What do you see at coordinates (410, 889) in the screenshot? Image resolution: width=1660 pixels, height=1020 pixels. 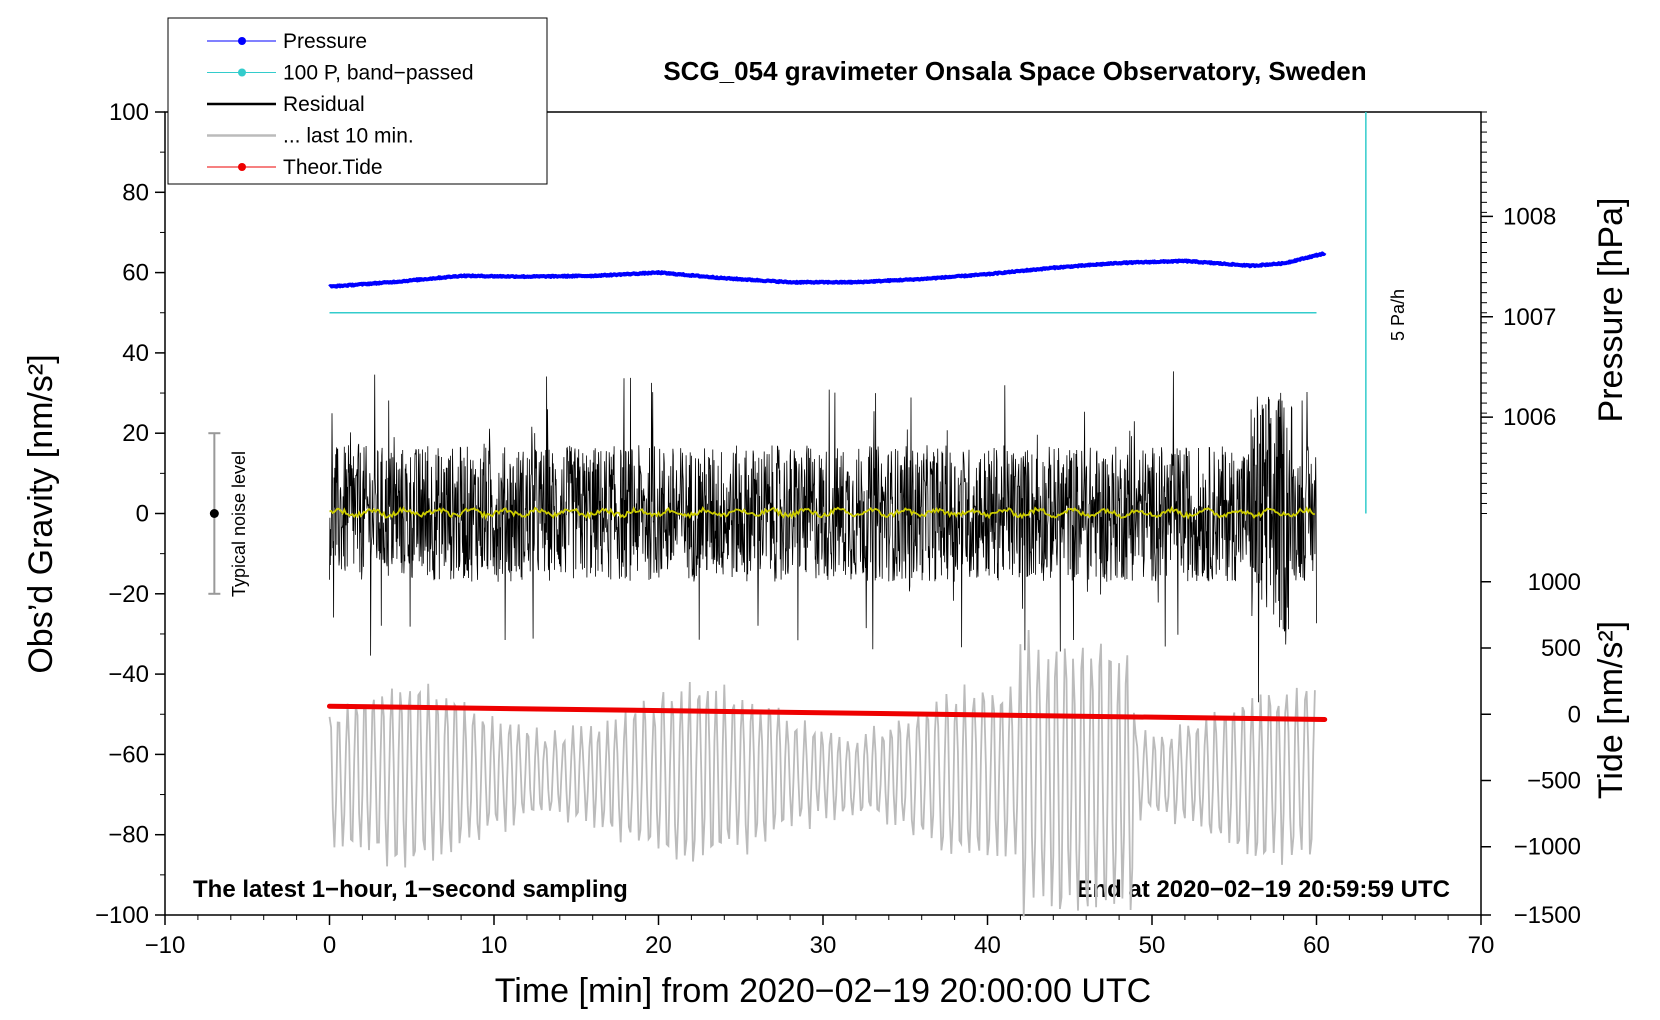 I see `annotation-left: The latest 1−hour, 1−second sampling` at bounding box center [410, 889].